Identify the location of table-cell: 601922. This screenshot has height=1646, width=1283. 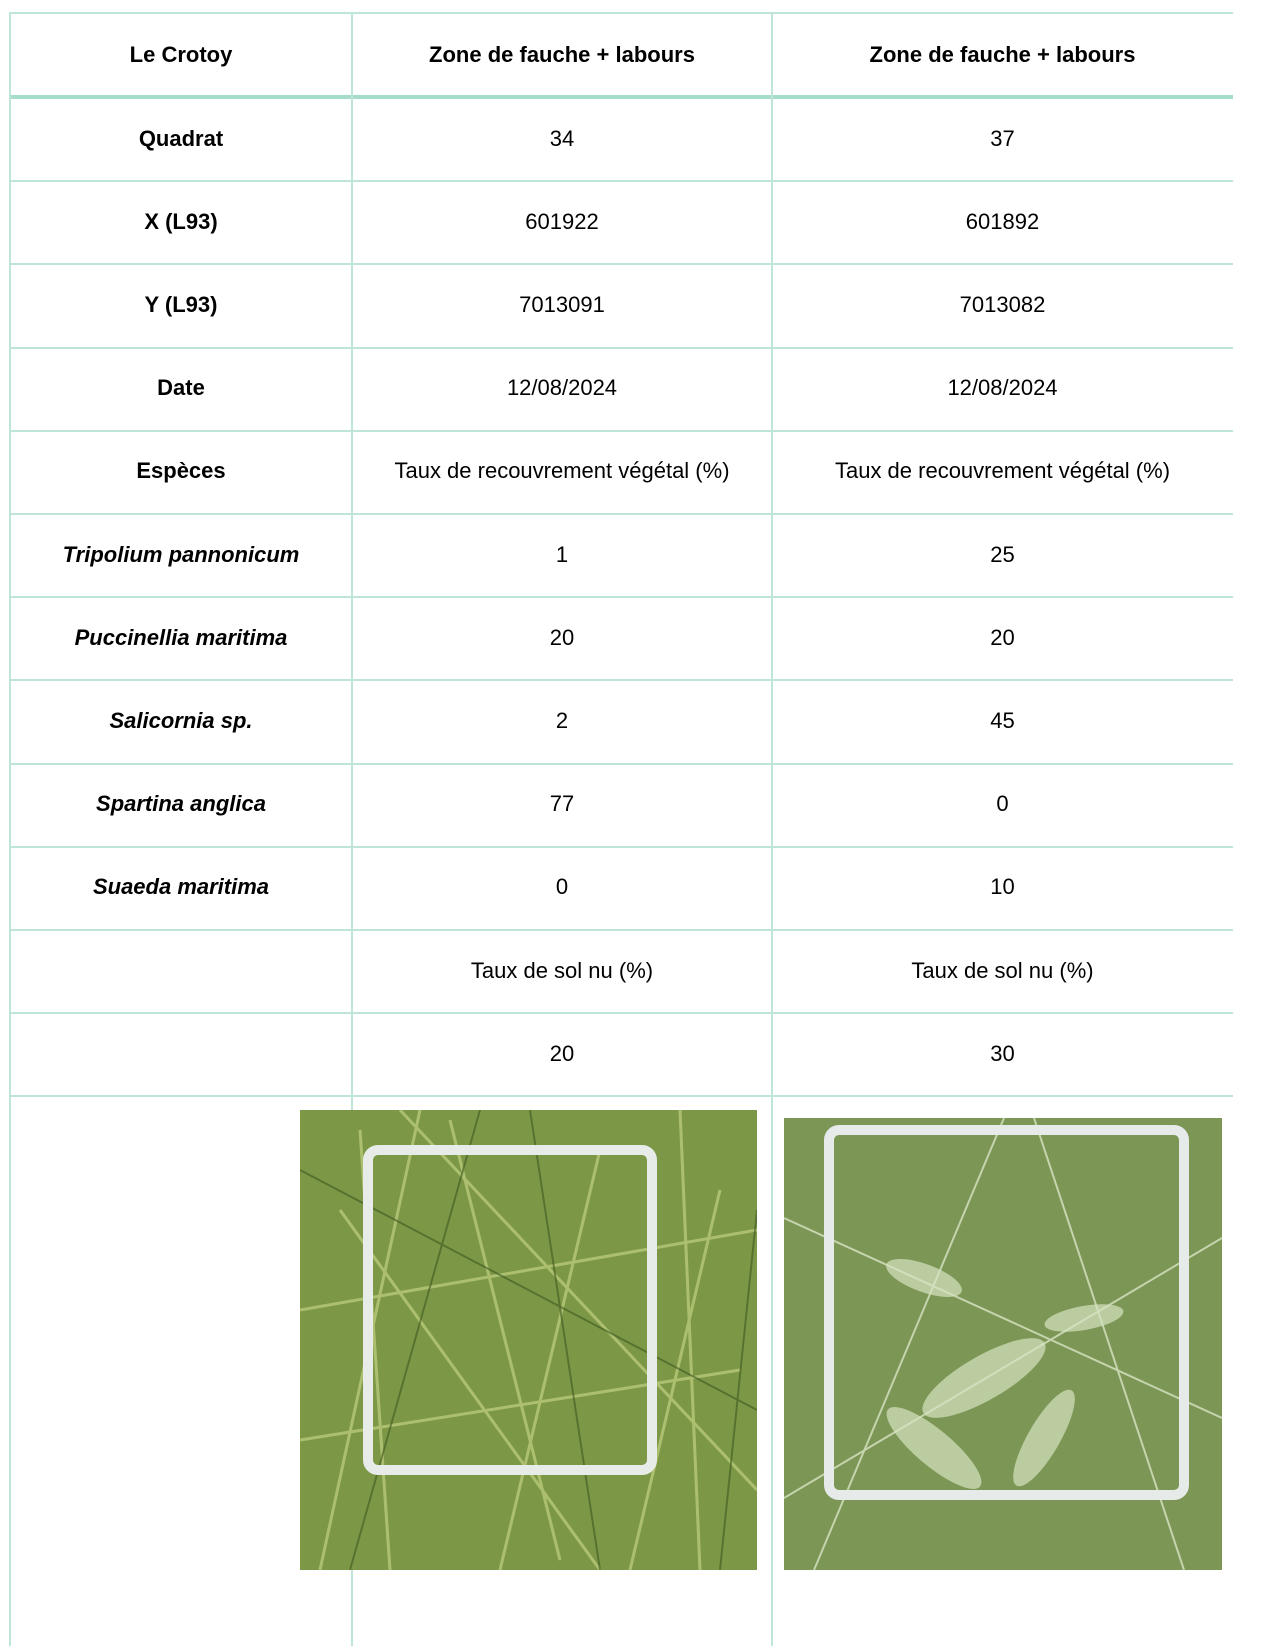
(562, 221).